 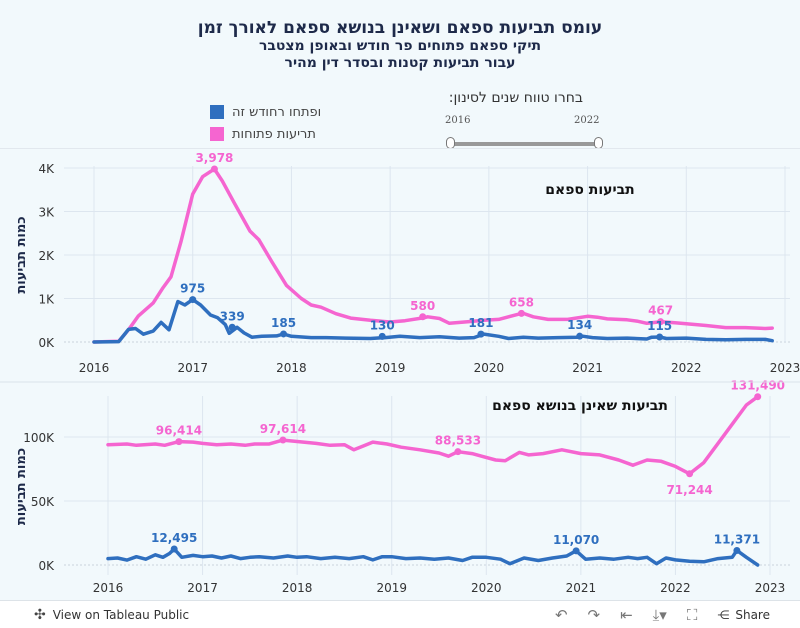 What do you see at coordinates (692, 614) in the screenshot?
I see `fullscreen-icon: ⛶` at bounding box center [692, 614].